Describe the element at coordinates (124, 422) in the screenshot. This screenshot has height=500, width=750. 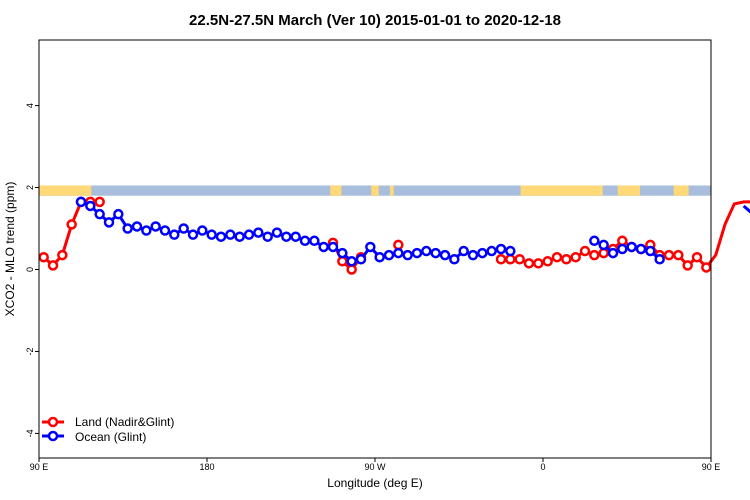
I see `legend-label-land: Land (Nadir&Glint)` at that location.